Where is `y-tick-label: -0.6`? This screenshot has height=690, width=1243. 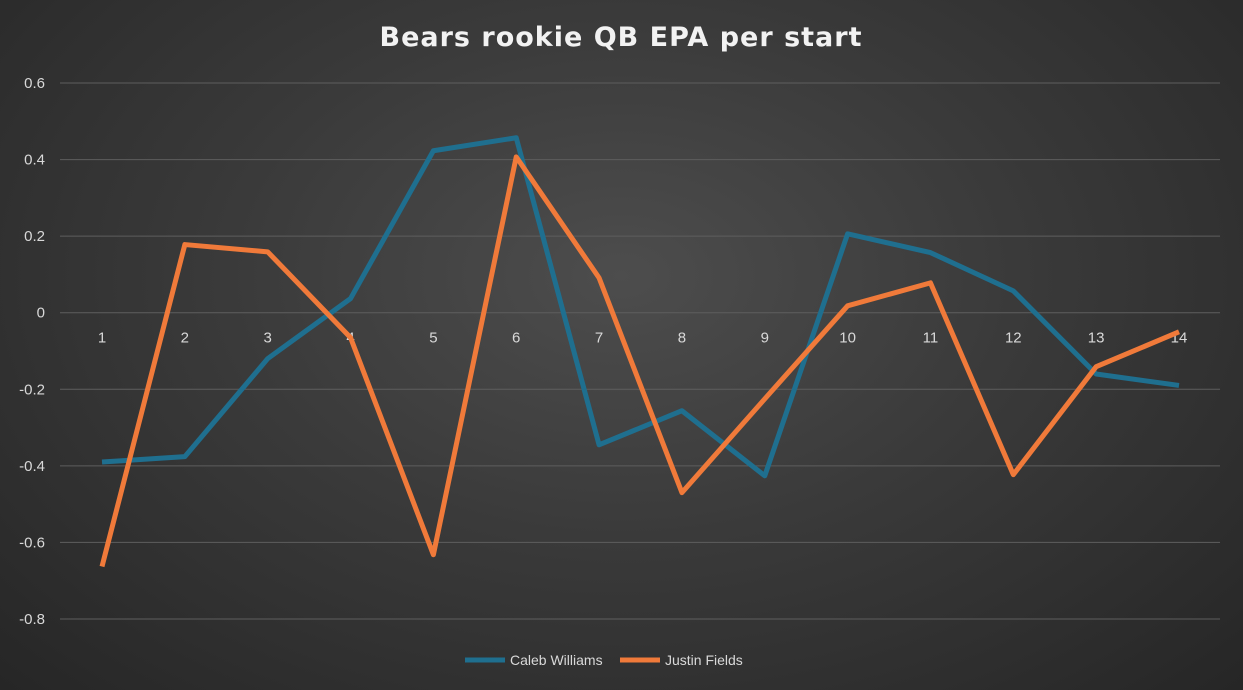
y-tick-label: -0.6 is located at coordinates (32, 542).